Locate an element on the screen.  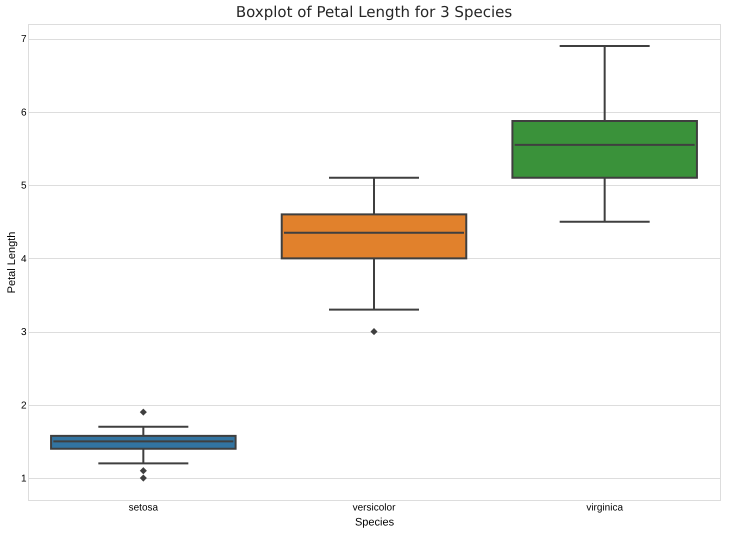
chart-title: Boxplot of Petal Length for 3 Species is located at coordinates (374, 12).